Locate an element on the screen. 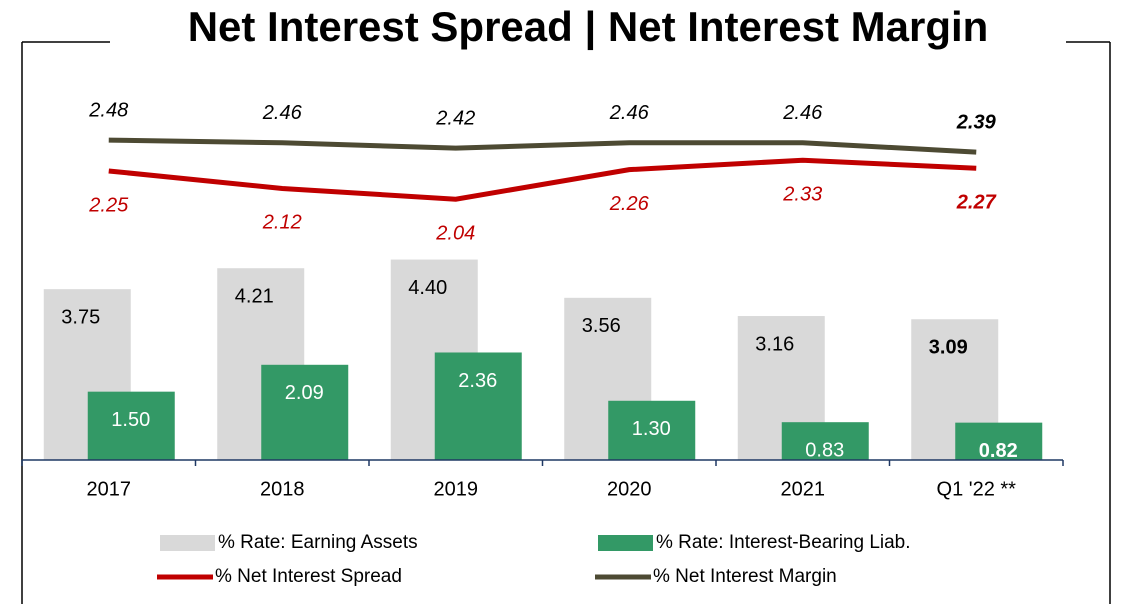 The height and width of the screenshot is (604, 1132). value-label: 2.04 is located at coordinates (455, 233).